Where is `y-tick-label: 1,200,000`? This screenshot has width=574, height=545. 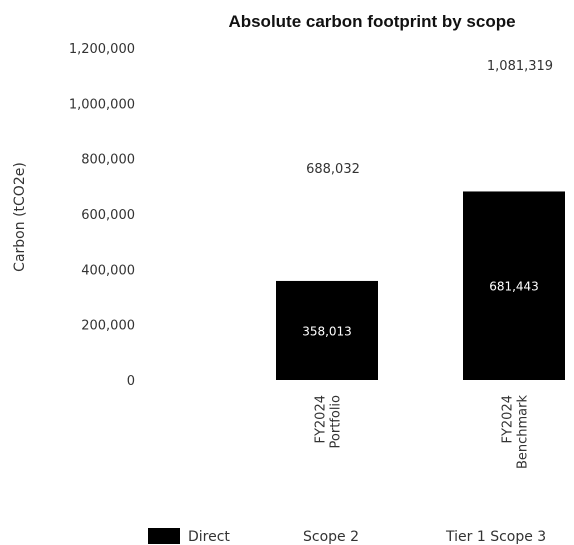 y-tick-label: 1,200,000 is located at coordinates (102, 49).